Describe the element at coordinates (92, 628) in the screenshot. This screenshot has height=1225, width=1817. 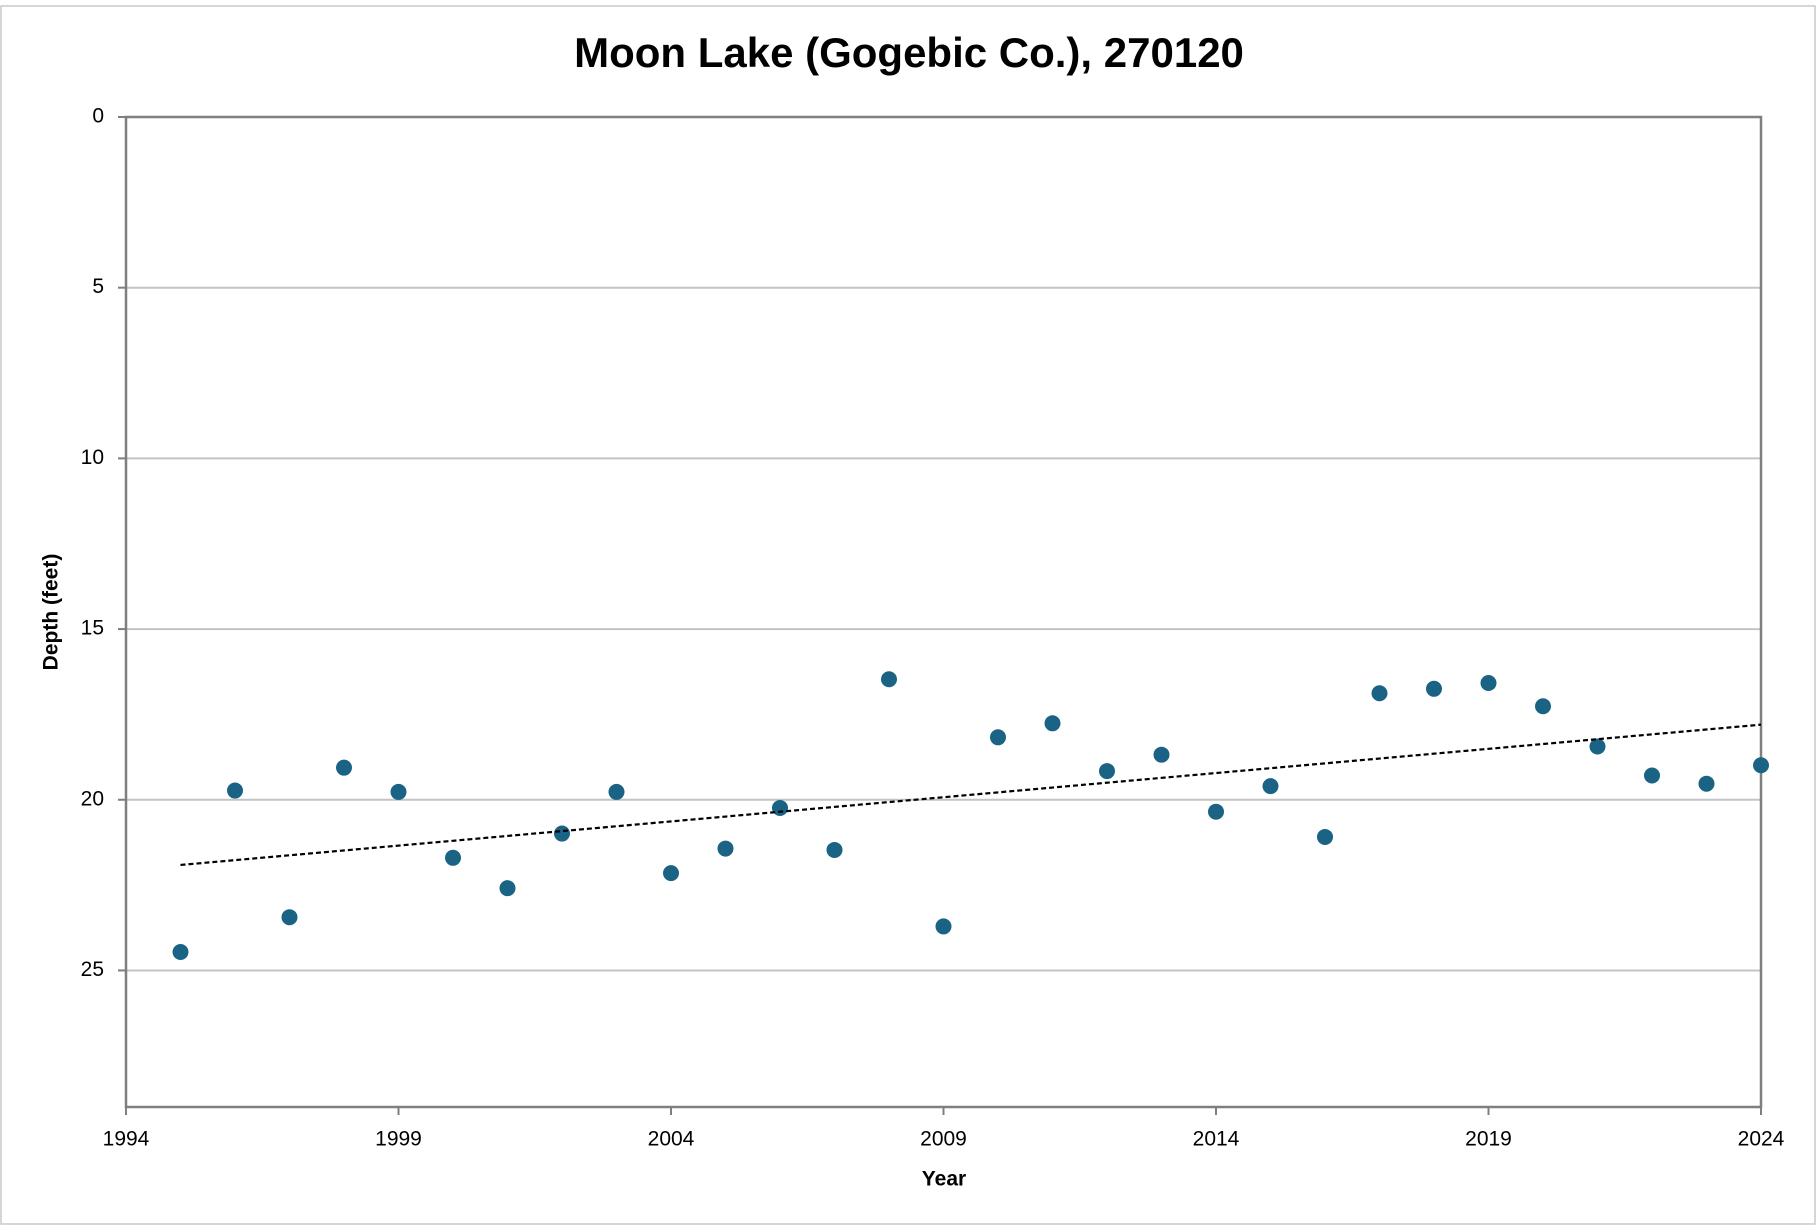
I see `y-tick-label: 15` at that location.